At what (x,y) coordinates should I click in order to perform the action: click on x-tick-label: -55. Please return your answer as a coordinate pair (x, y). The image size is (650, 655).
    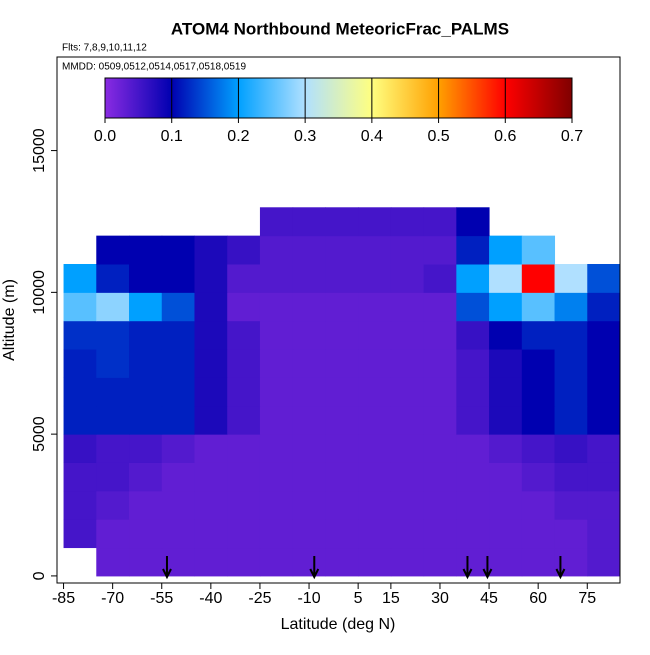
    Looking at the image, I should click on (161, 598).